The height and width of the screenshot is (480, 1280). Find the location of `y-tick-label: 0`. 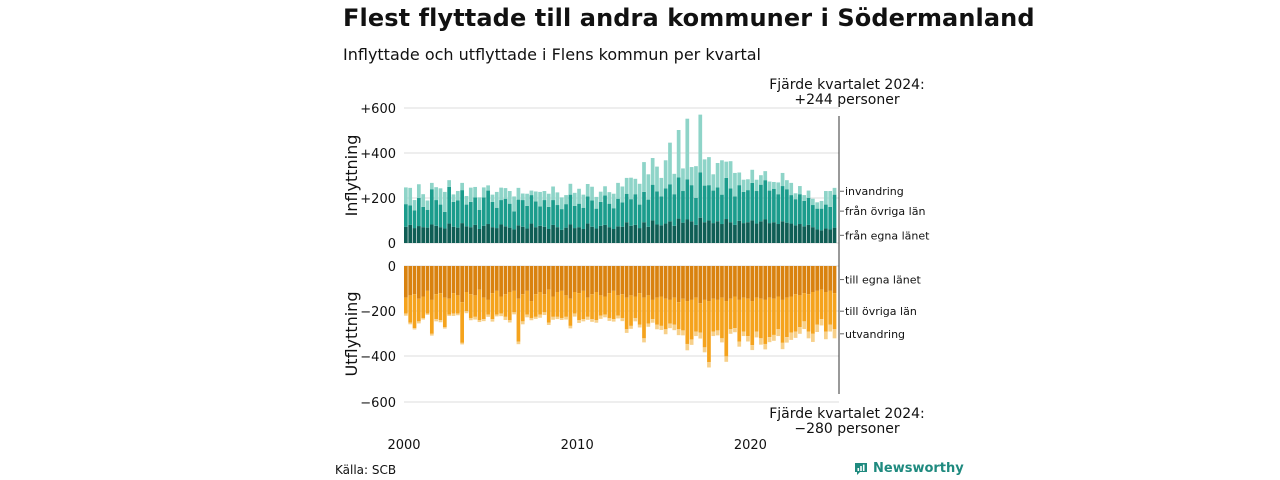

y-tick-label: 0 is located at coordinates (392, 244).